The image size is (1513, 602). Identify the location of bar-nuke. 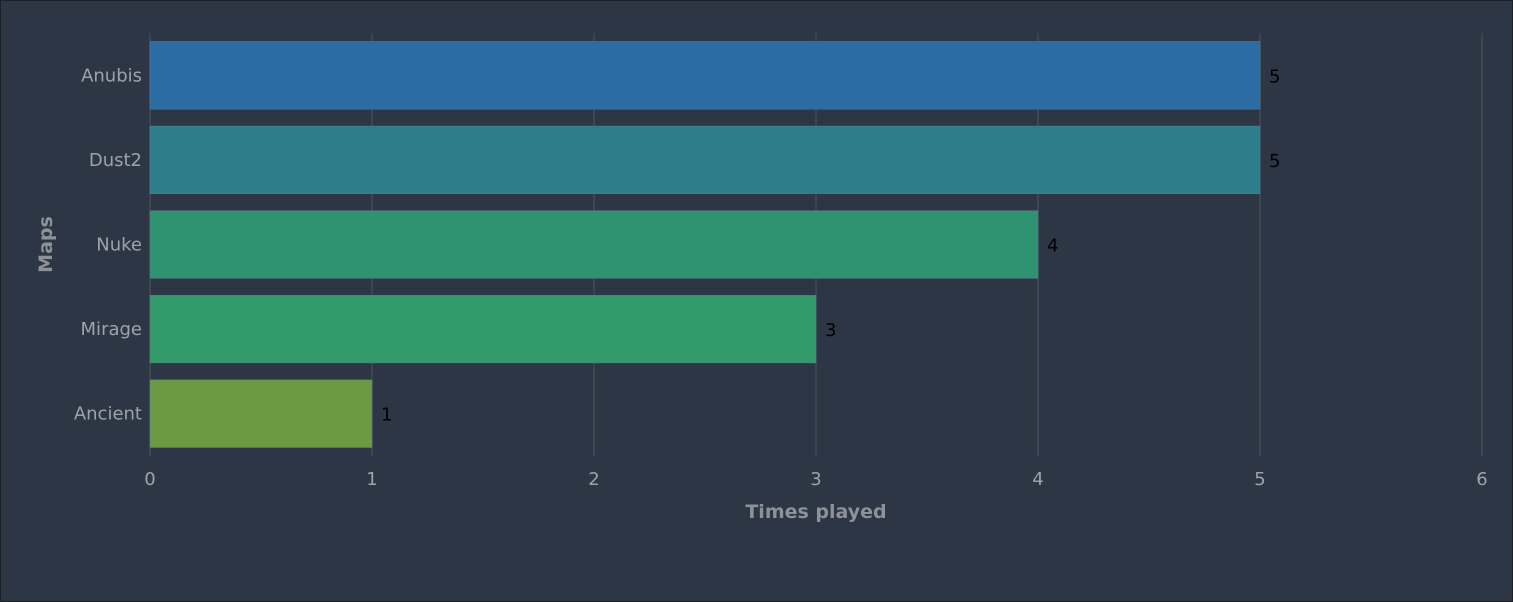
(594, 244).